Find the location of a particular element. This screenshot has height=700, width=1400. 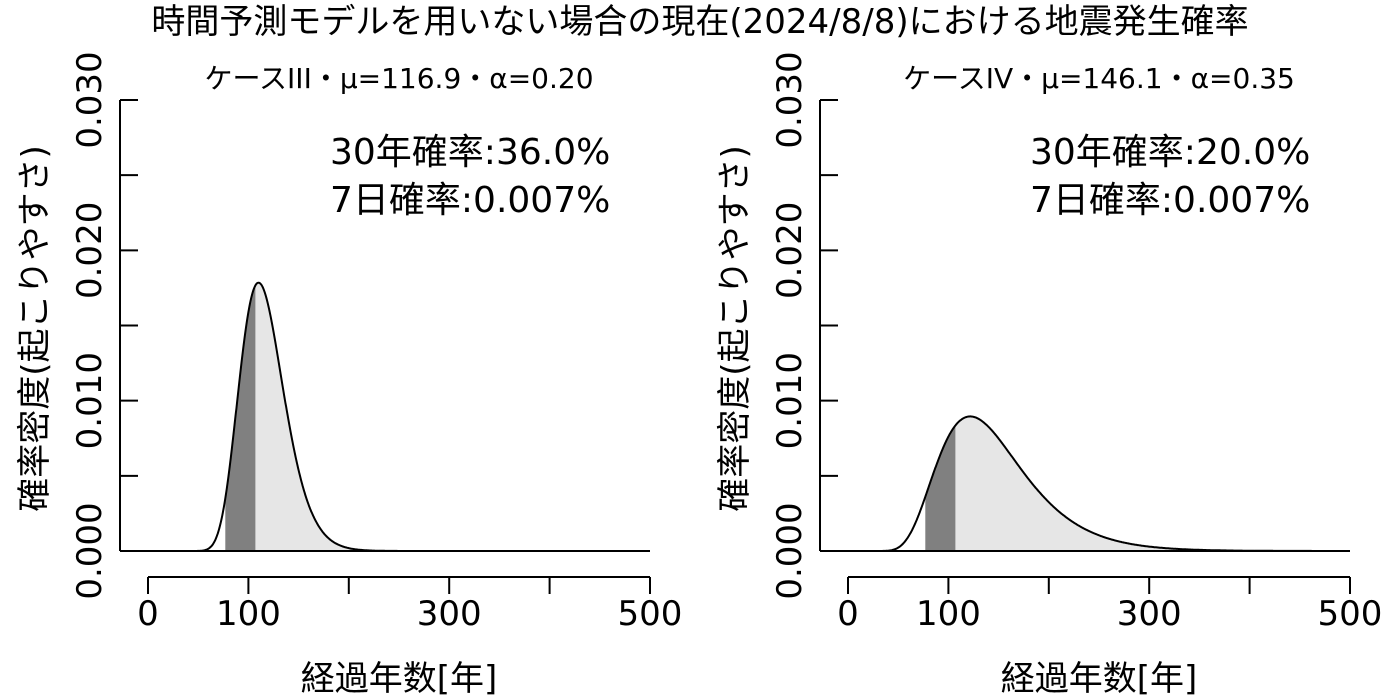

main-title: 時間予測モデルを用いない場合の現在(2024/8/8)における地震発生確率 is located at coordinates (700, 22).